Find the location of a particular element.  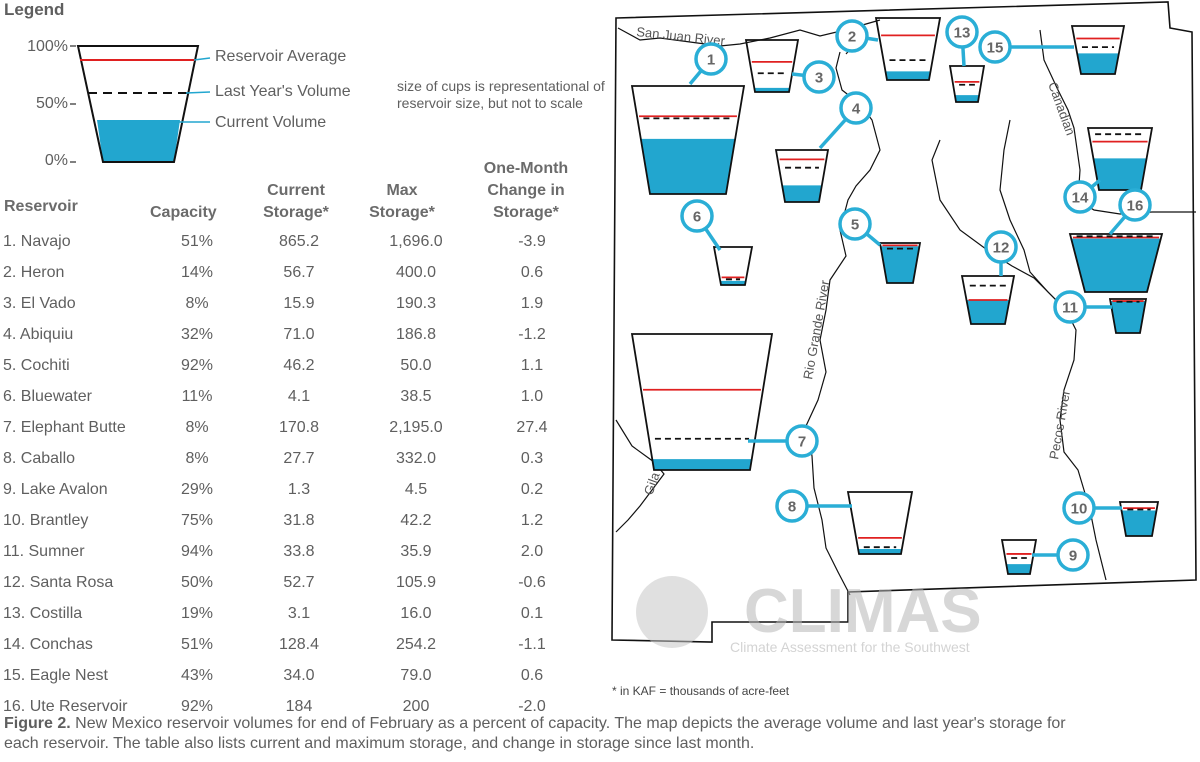

cell-current-storage: 34.0 is located at coordinates (299, 675).